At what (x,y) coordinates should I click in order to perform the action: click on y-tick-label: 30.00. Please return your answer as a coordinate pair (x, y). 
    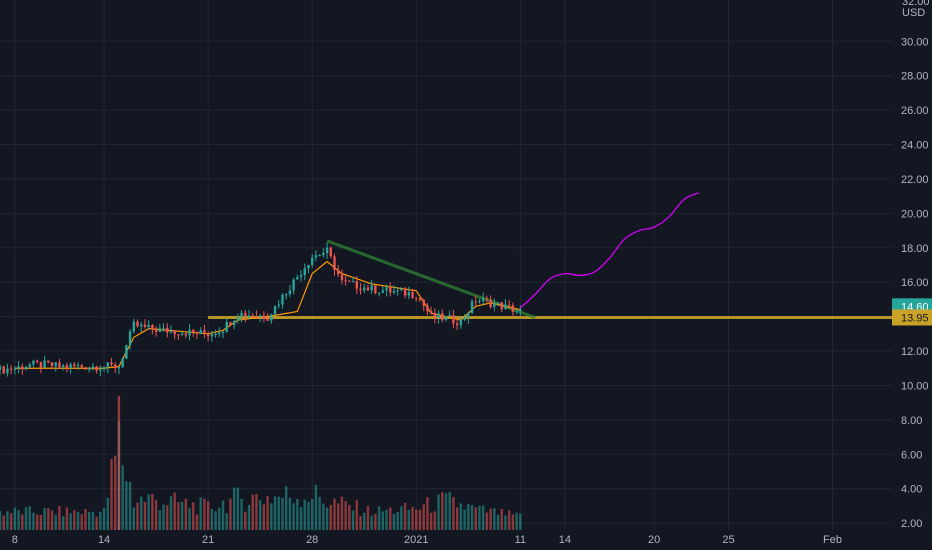
    Looking at the image, I should click on (915, 42).